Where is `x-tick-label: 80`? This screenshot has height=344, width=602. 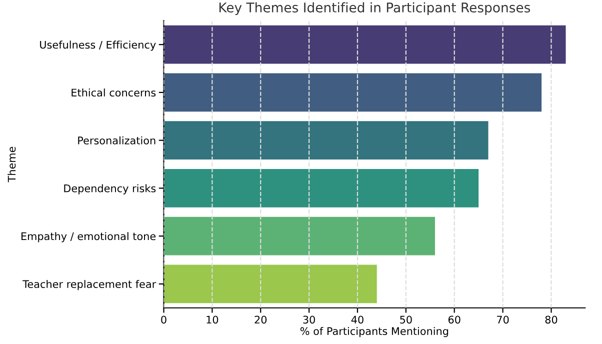
x-tick-label: 80 is located at coordinates (551, 320).